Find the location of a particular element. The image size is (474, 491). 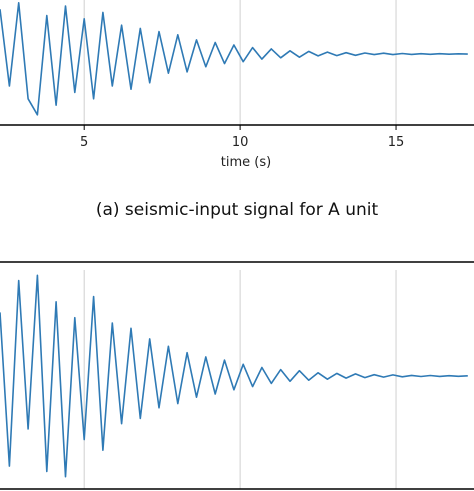

figure-caption: (a) seismic-input signal for A unit is located at coordinates (237, 210).